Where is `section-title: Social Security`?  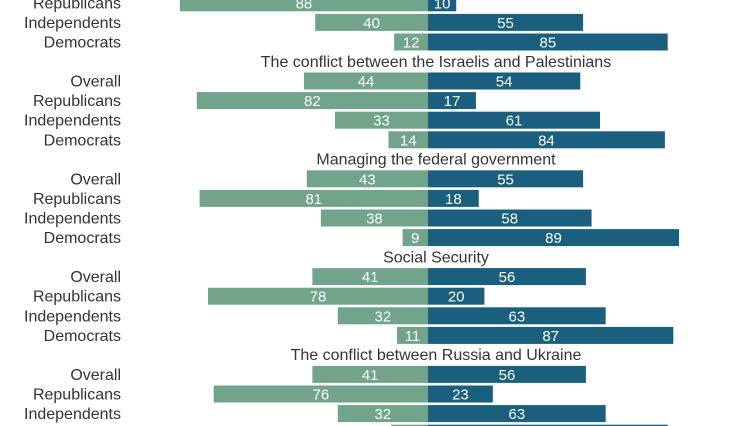
section-title: Social Security is located at coordinates (436, 257).